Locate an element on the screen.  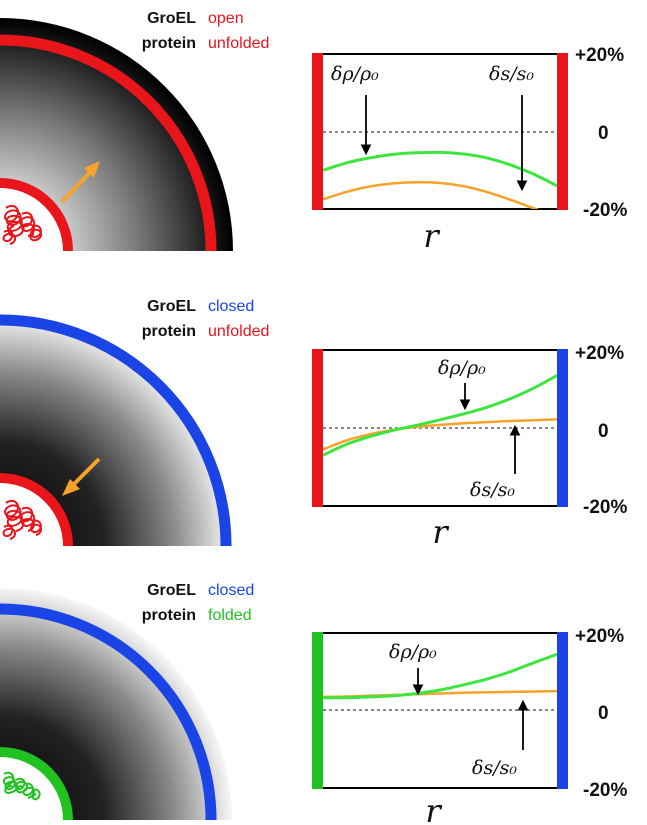
entropy-curve is located at coordinates (440, 434).